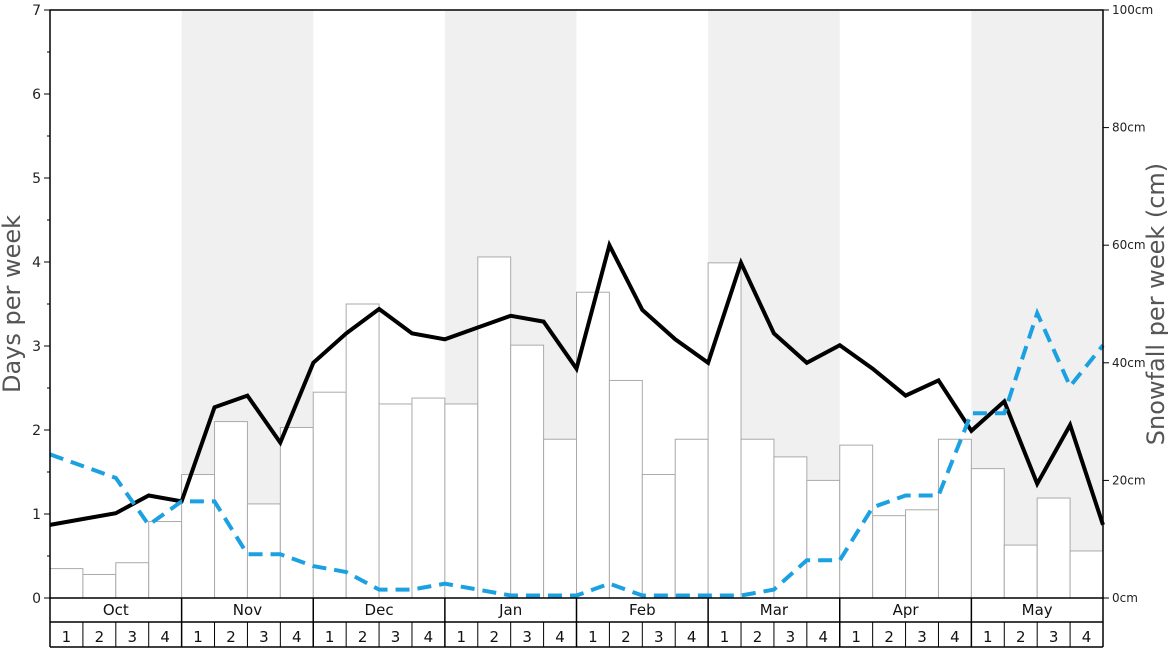  What do you see at coordinates (1129, 128) in the screenshot?
I see `right-tick-label: 80cm` at bounding box center [1129, 128].